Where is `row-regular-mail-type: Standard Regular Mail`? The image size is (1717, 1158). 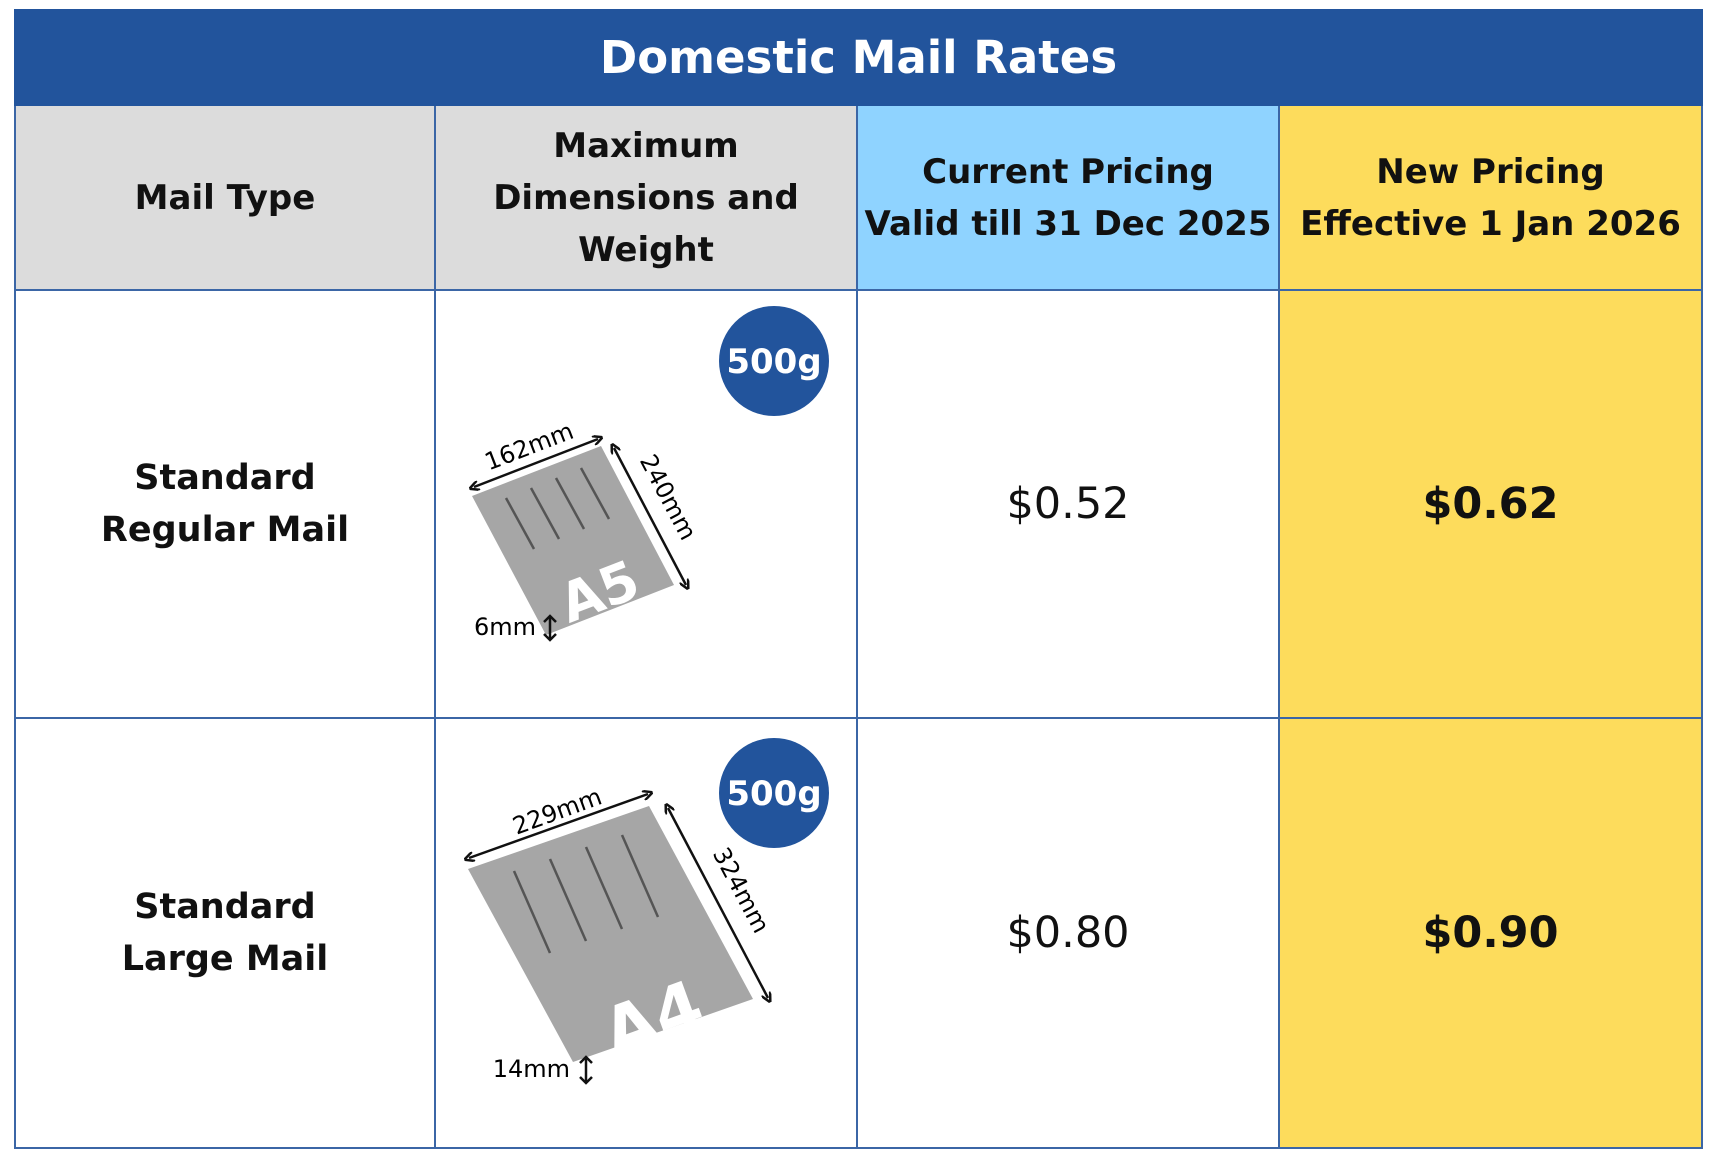
row-regular-mail-type: Standard Regular Mail is located at coordinates (225, 505).